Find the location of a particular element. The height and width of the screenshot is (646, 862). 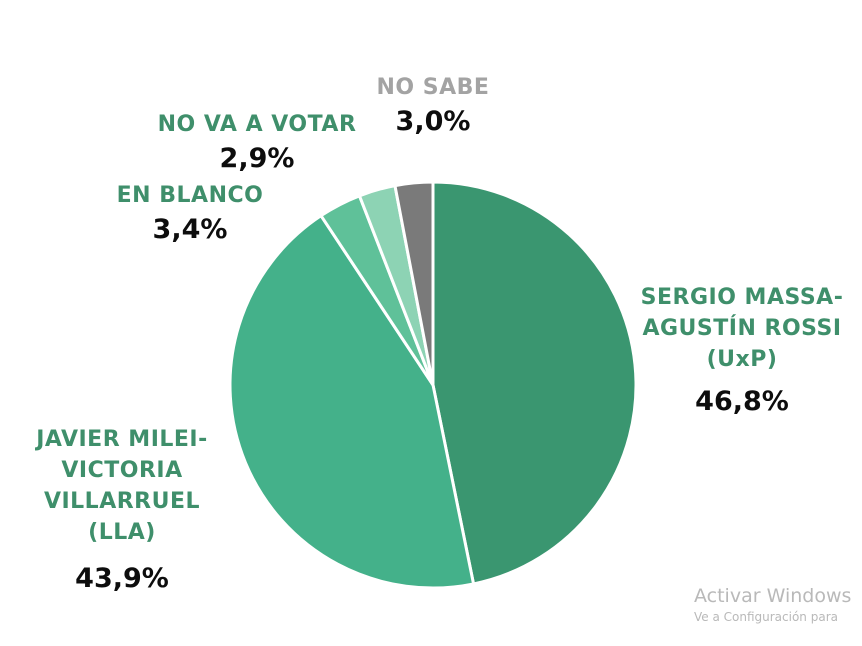

slice-label-massa-rossi: SERGIO MASSA- AGUSTÍN ROSSI (UxP) 46,8% is located at coordinates (742, 351).